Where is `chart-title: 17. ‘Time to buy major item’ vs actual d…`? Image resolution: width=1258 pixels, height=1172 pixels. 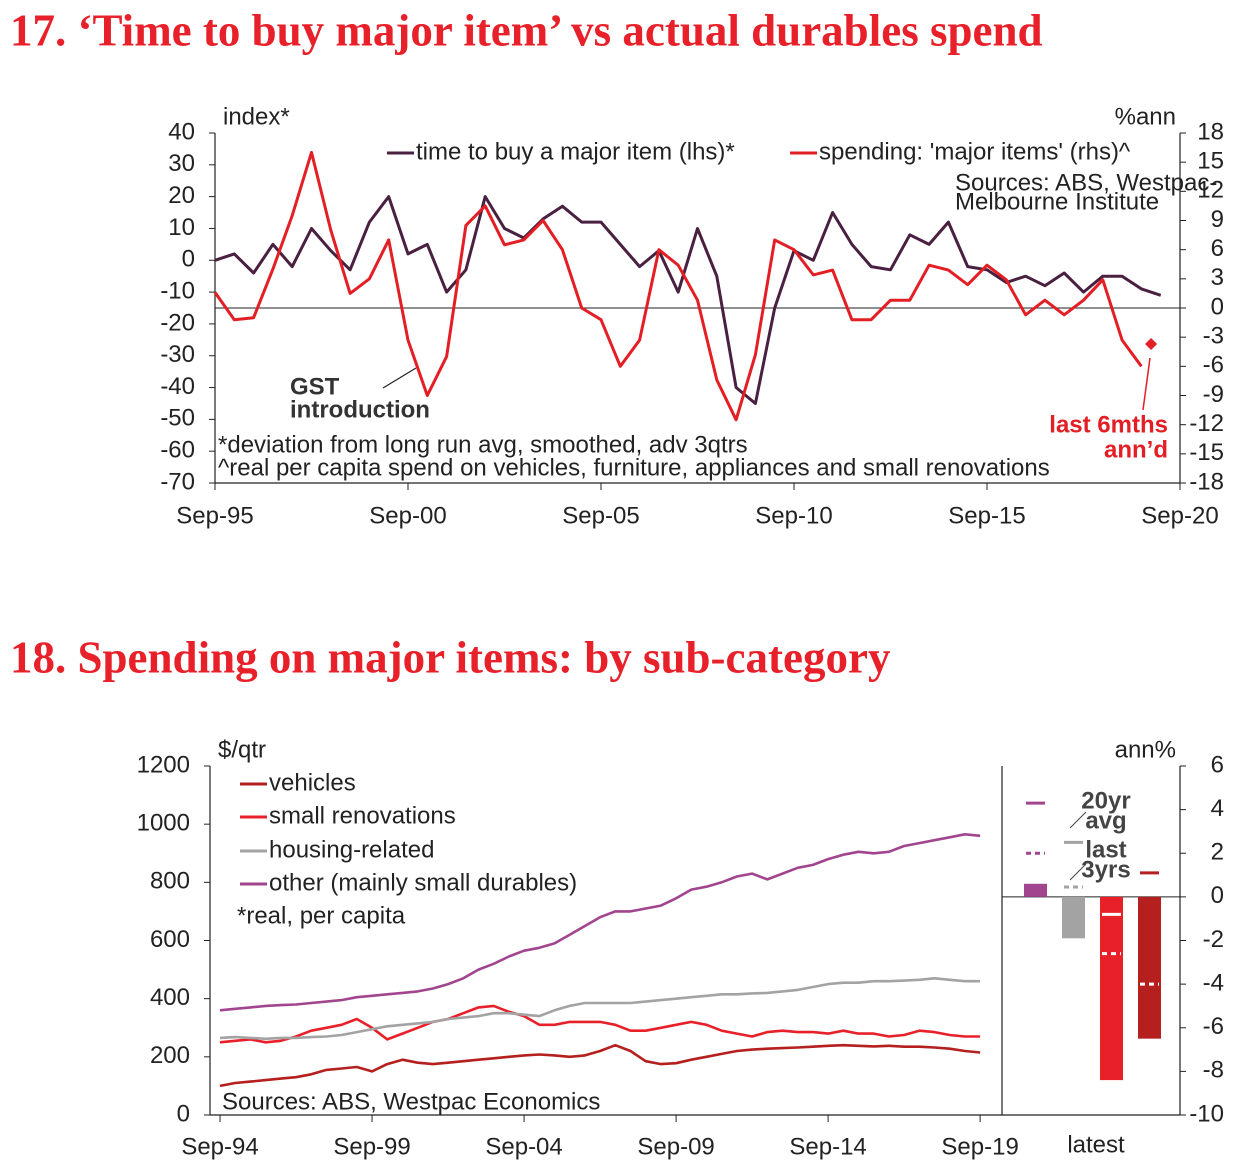
chart-title: 17. ‘Time to buy major item’ vs actual d… is located at coordinates (526, 30).